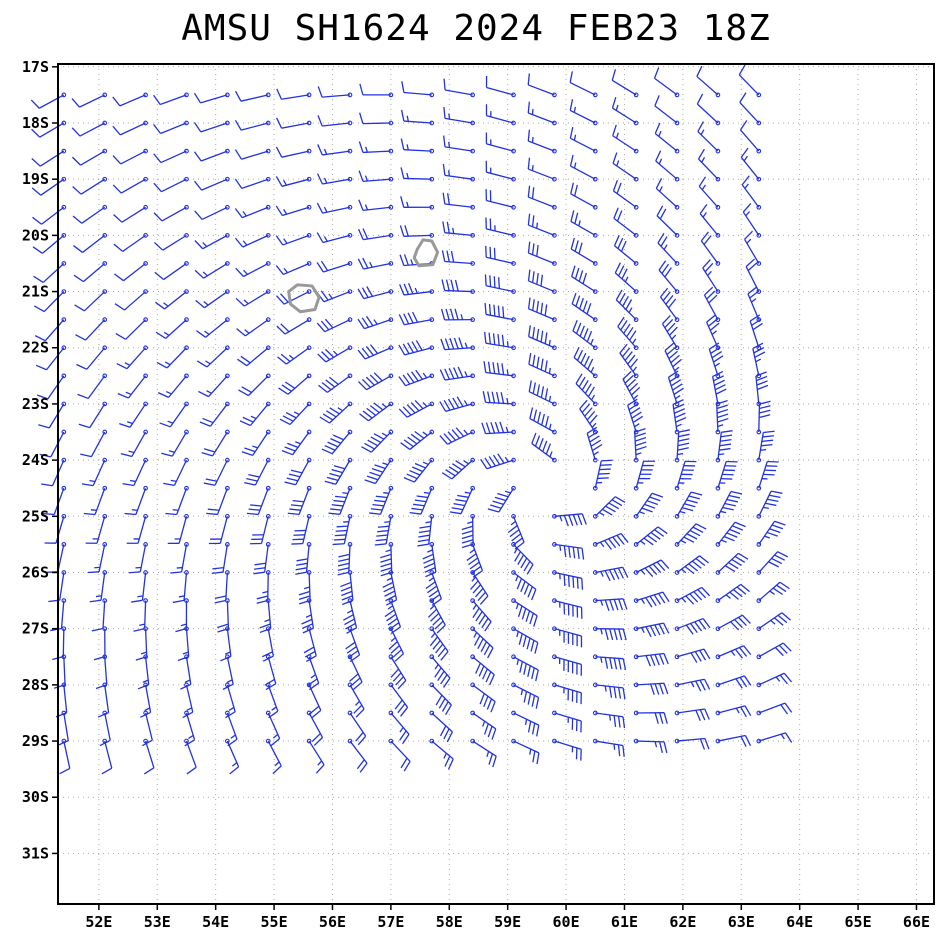 This screenshot has width=952, height=946. What do you see at coordinates (215, 922) in the screenshot?
I see `x-tick-label: 54E` at bounding box center [215, 922].